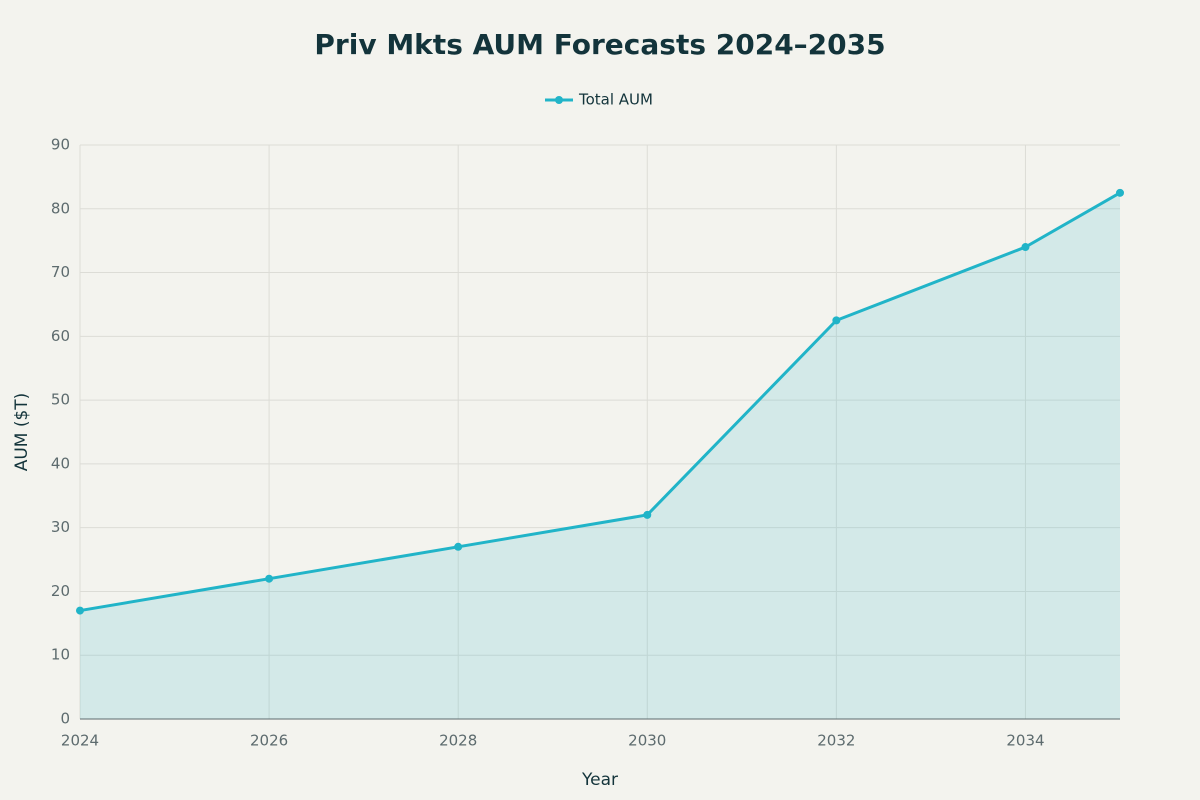 The height and width of the screenshot is (800, 1200). I want to click on legend-label: Total AUM, so click(615, 100).